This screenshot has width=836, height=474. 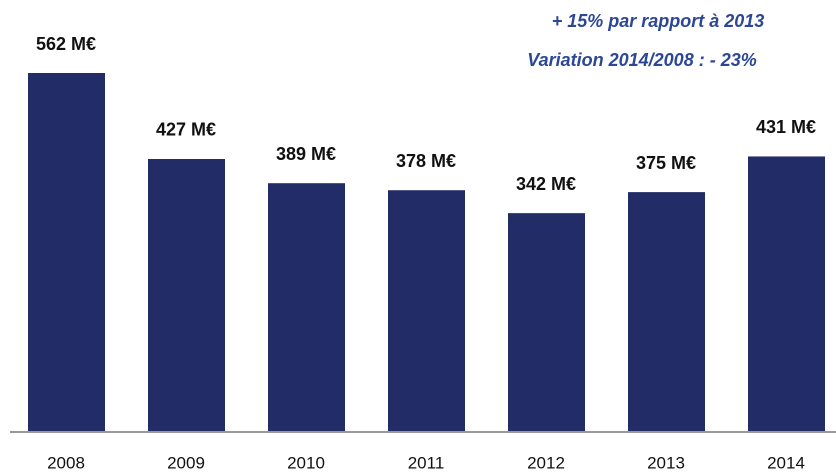 I want to click on x-tick-label: 2012, so click(x=546, y=462).